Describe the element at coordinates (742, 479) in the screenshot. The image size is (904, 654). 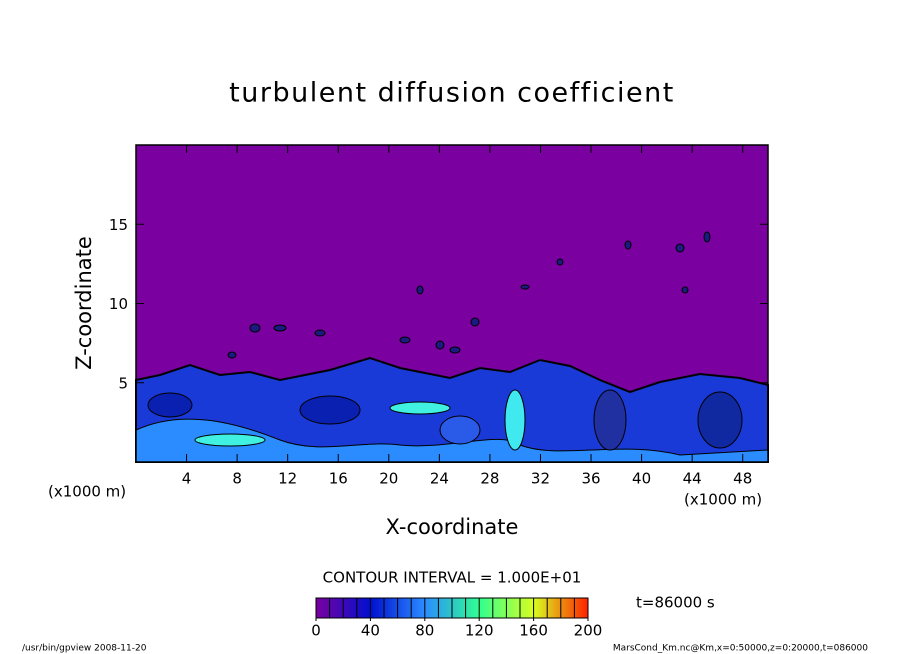
I see `x-tick-label: 48` at that location.